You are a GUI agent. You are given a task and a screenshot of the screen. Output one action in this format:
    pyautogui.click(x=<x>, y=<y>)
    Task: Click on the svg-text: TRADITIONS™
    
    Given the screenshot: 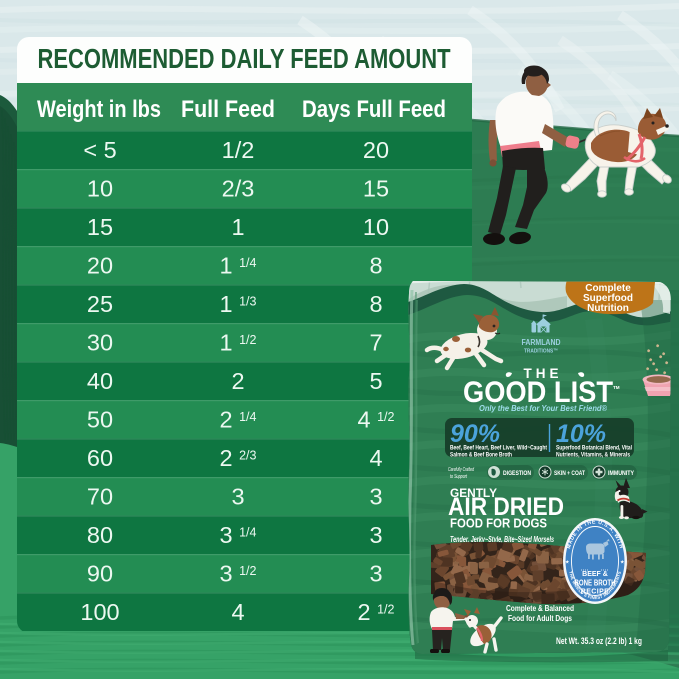 What is the action you would take?
    pyautogui.click(x=541, y=352)
    